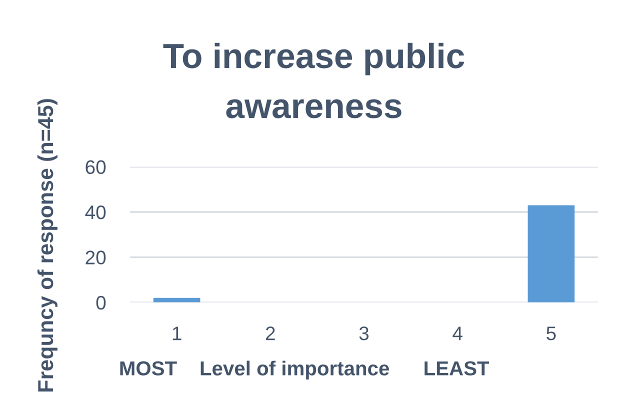 The image size is (617, 412). What do you see at coordinates (96, 257) in the screenshot?
I see `y-tick-label: 20` at bounding box center [96, 257].